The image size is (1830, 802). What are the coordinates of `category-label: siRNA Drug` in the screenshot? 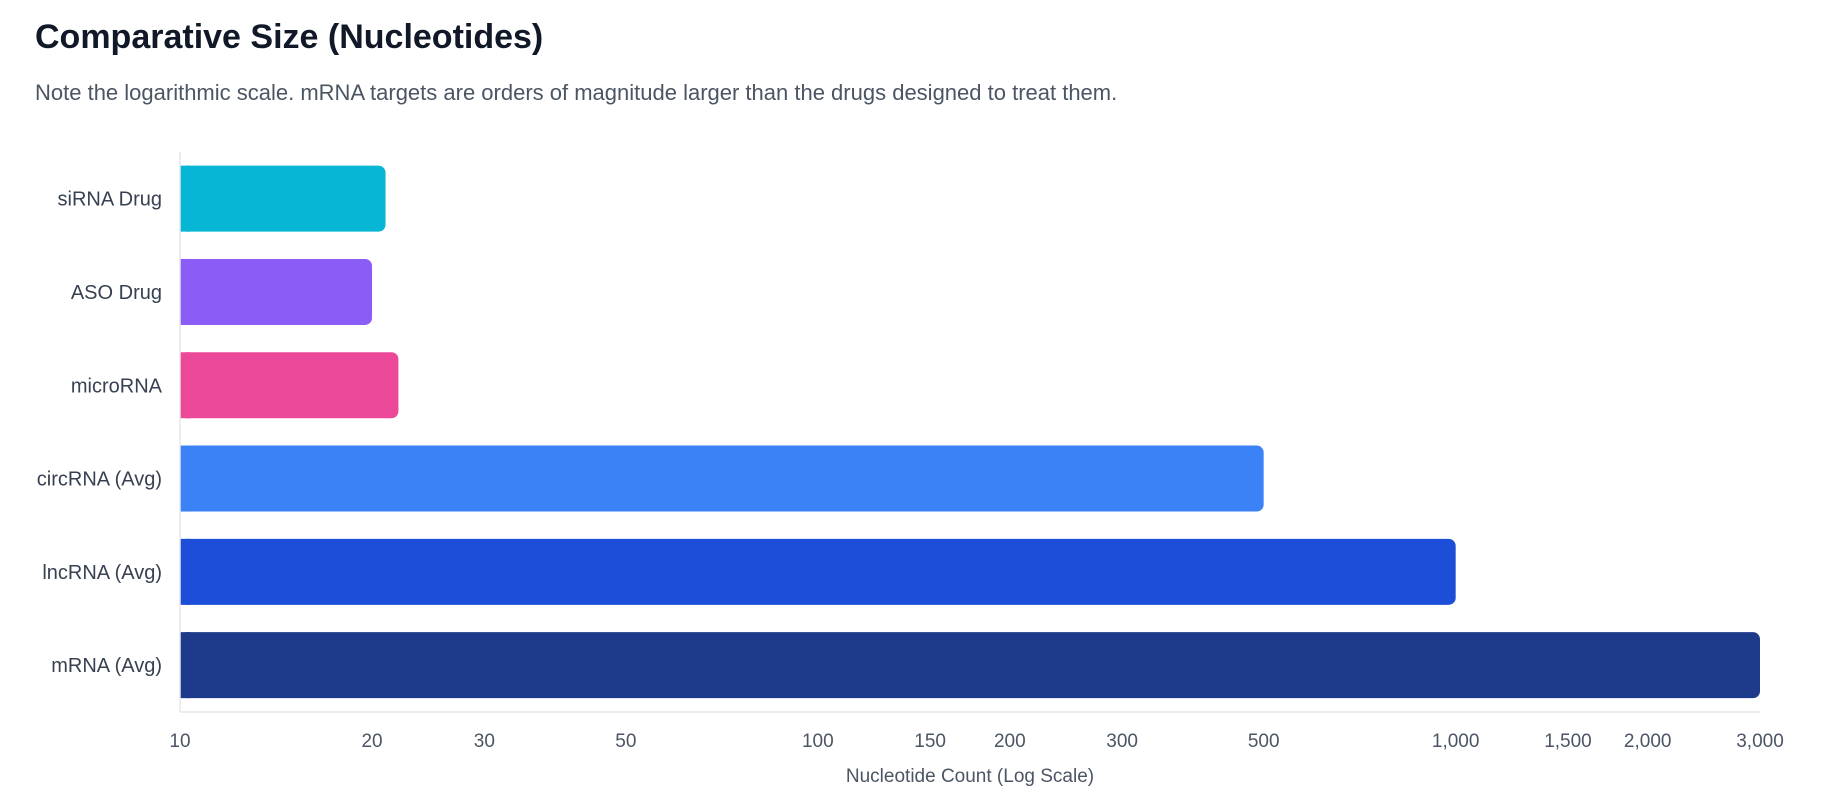 It's located at (110, 200).